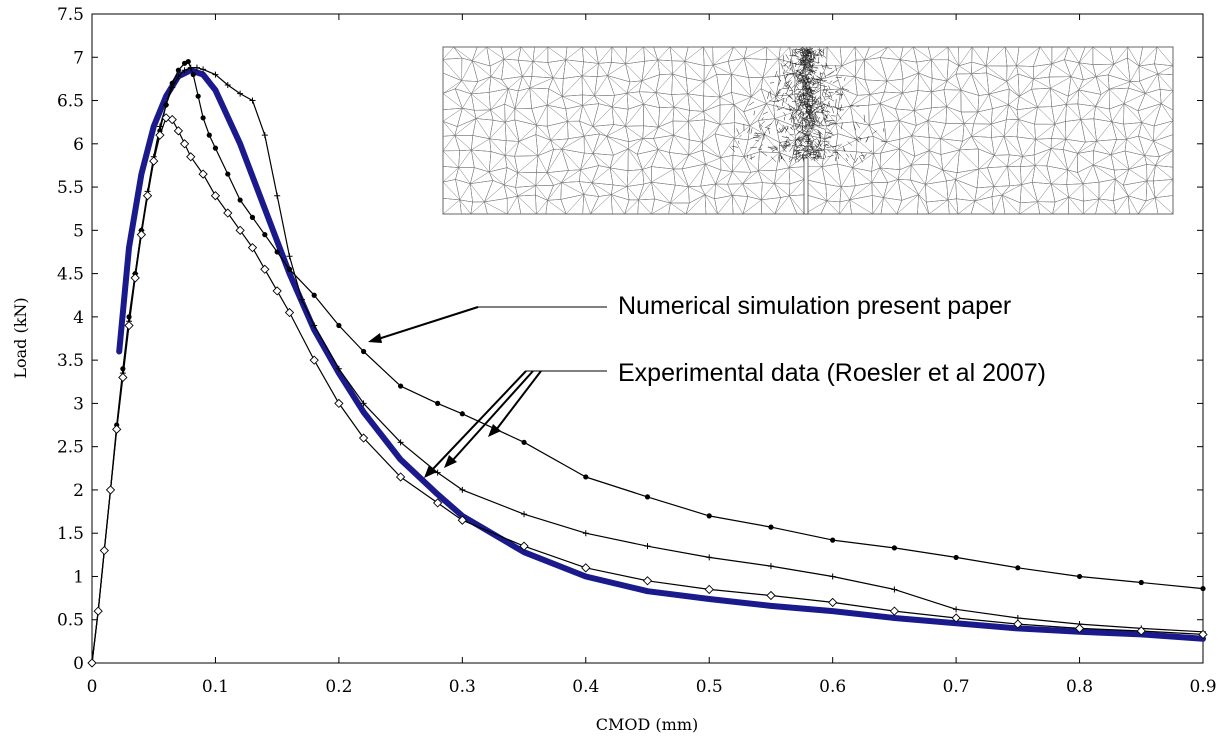  I want to click on inset-mesh-coarse, so click(808, 130).